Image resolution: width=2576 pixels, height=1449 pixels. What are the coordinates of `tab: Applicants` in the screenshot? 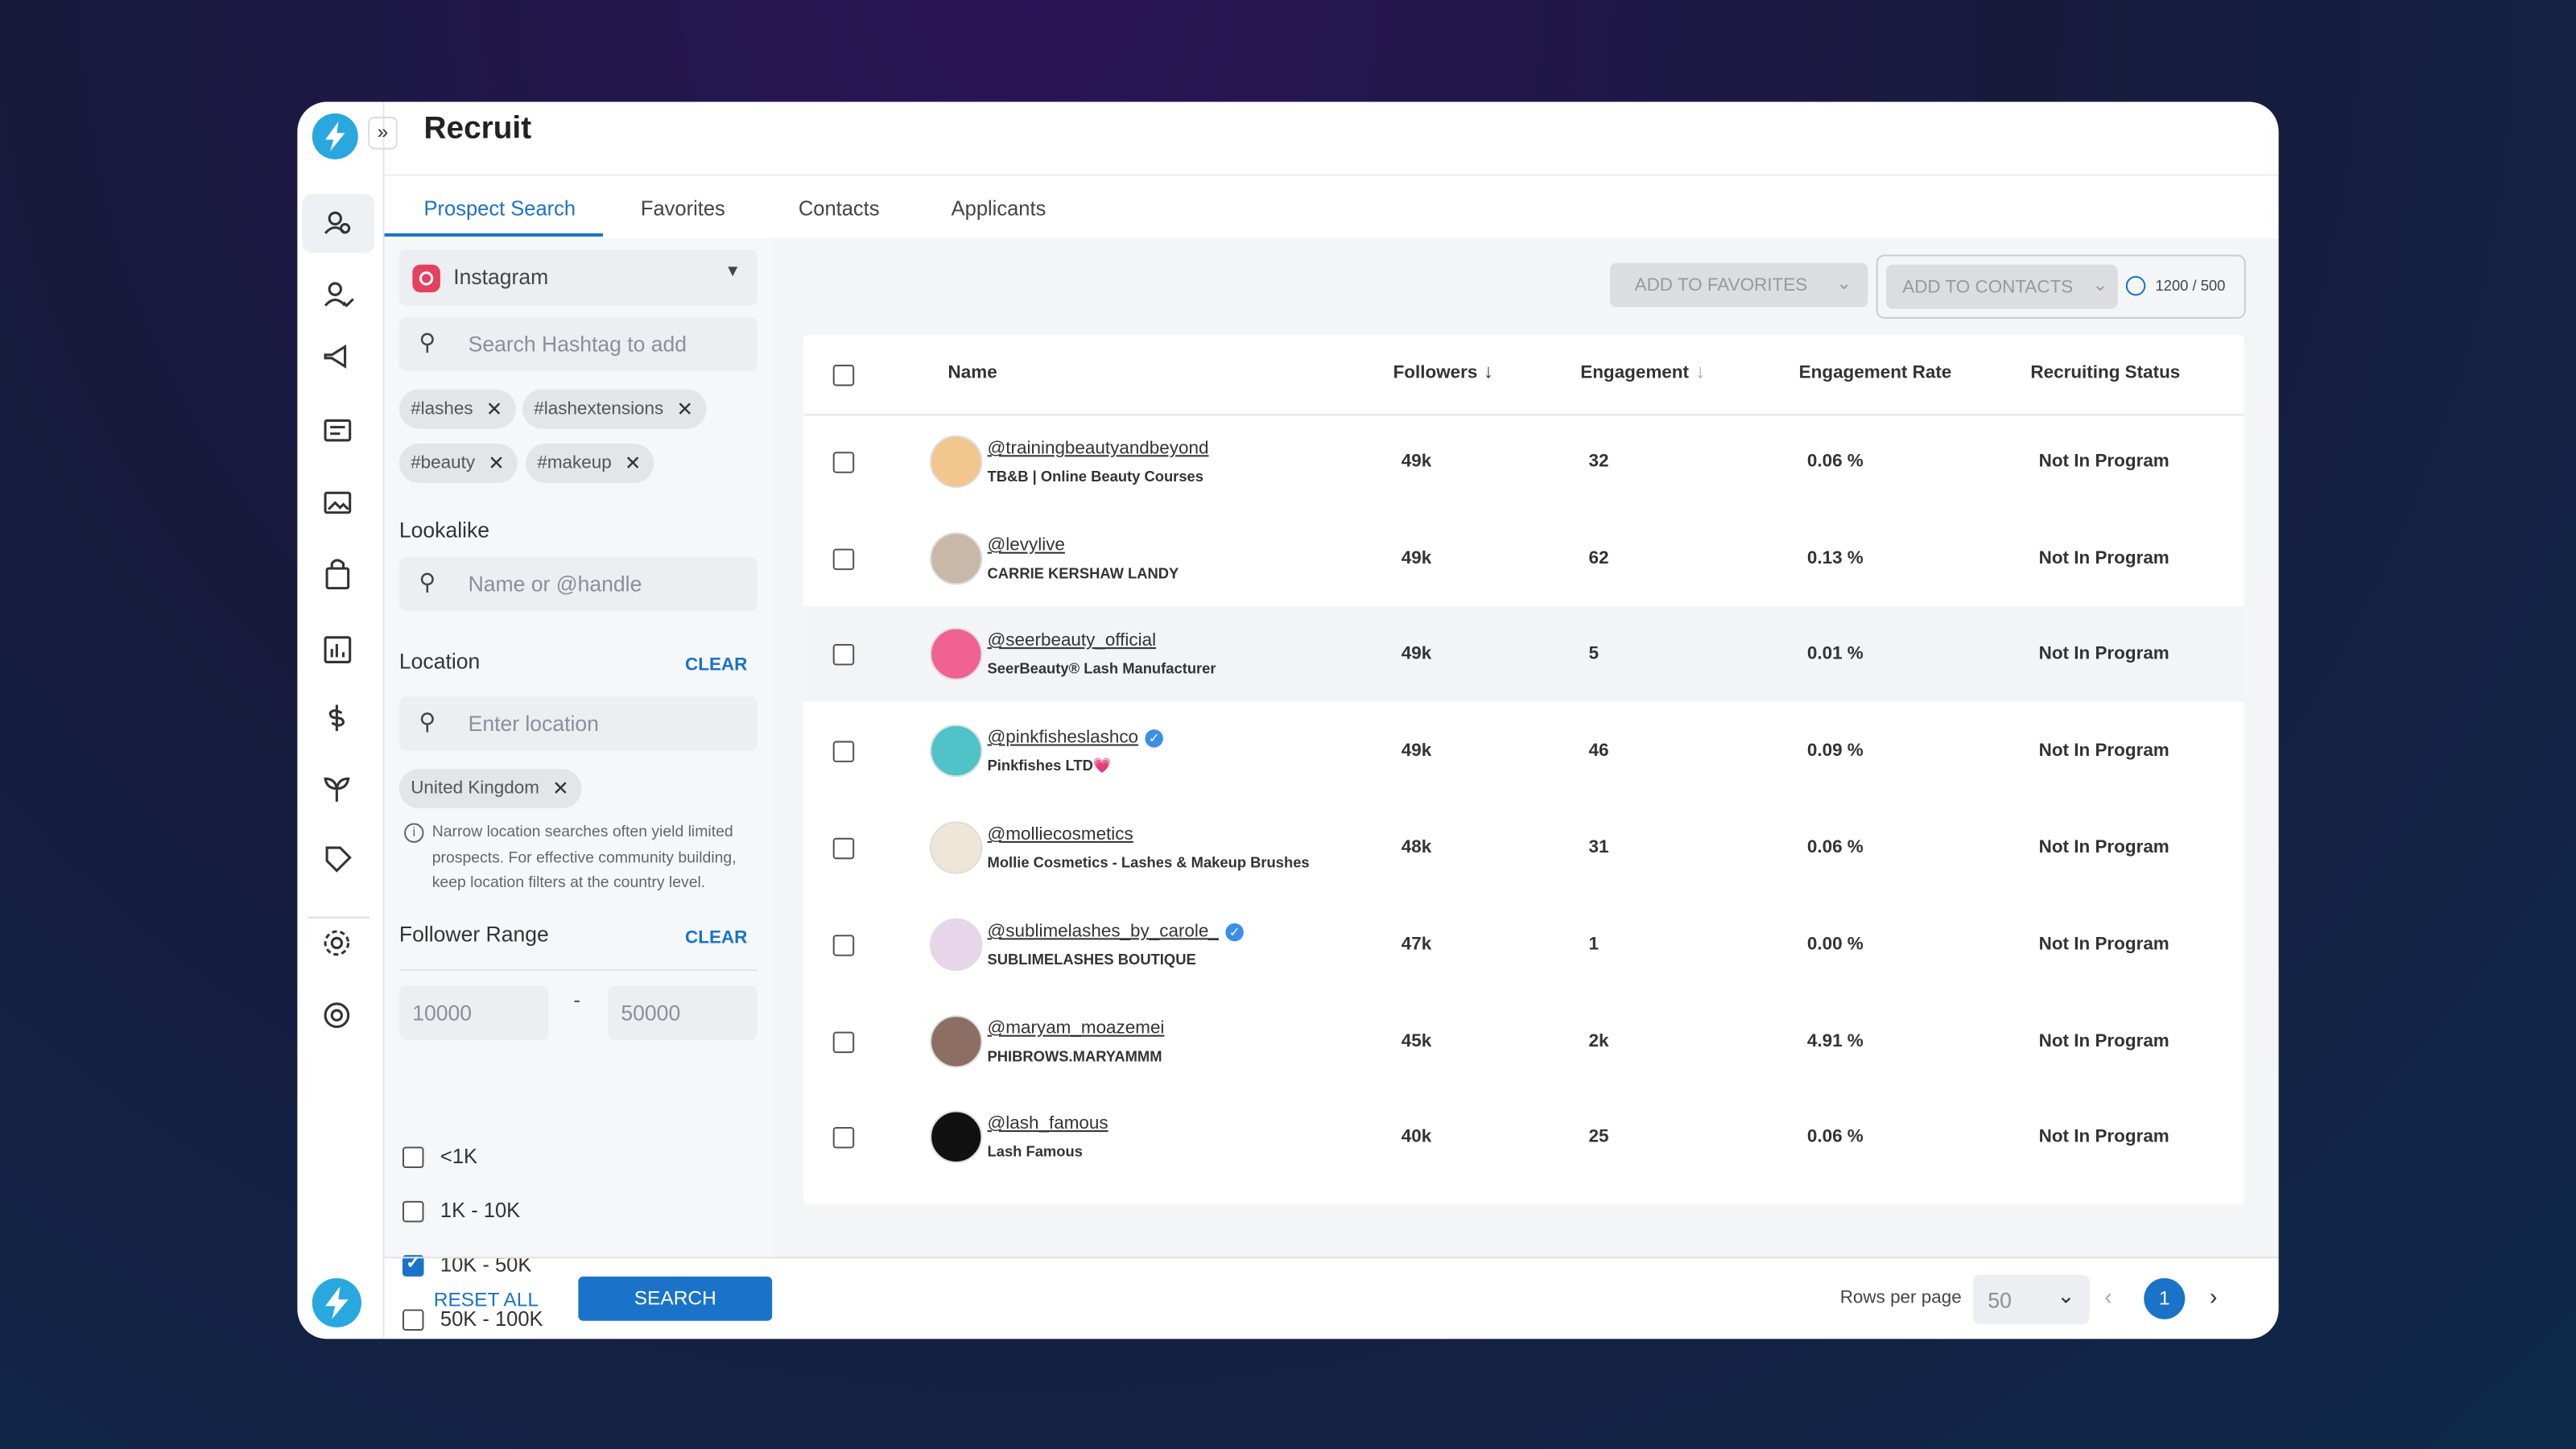 It's located at (998, 208).